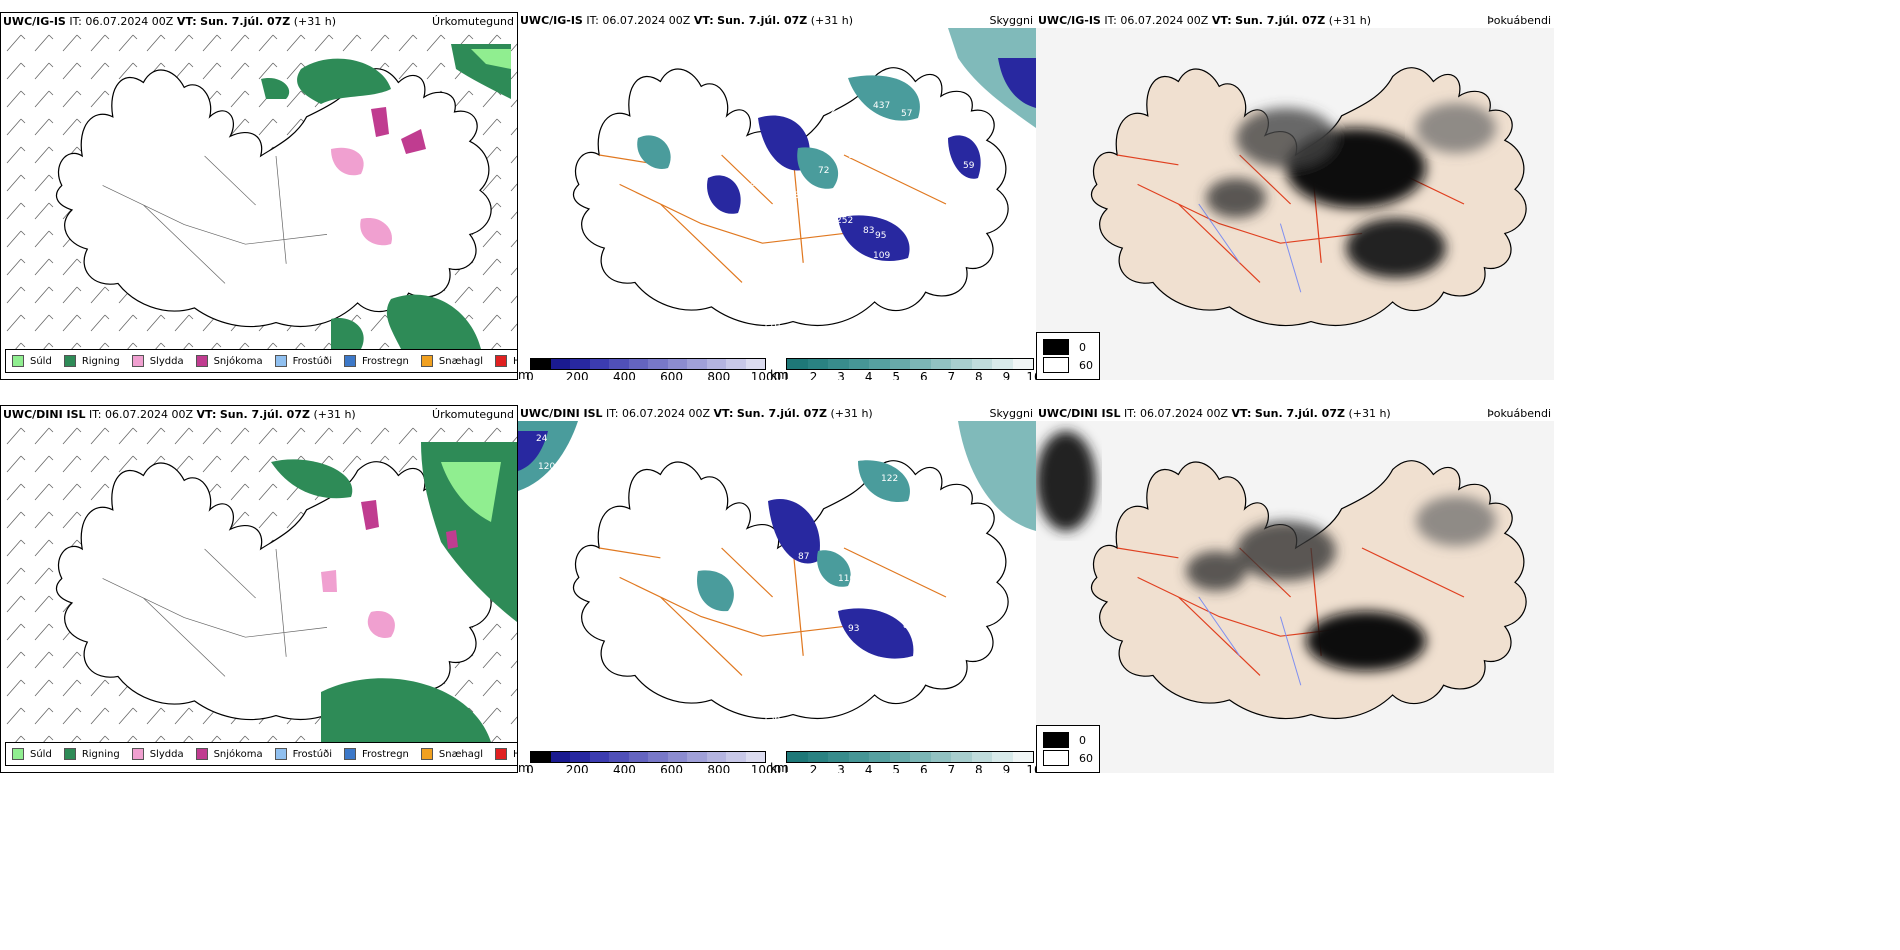 The width and height of the screenshot is (1900, 950). What do you see at coordinates (841, 375) in the screenshot?
I see `colorbar-tick: 3` at bounding box center [841, 375].